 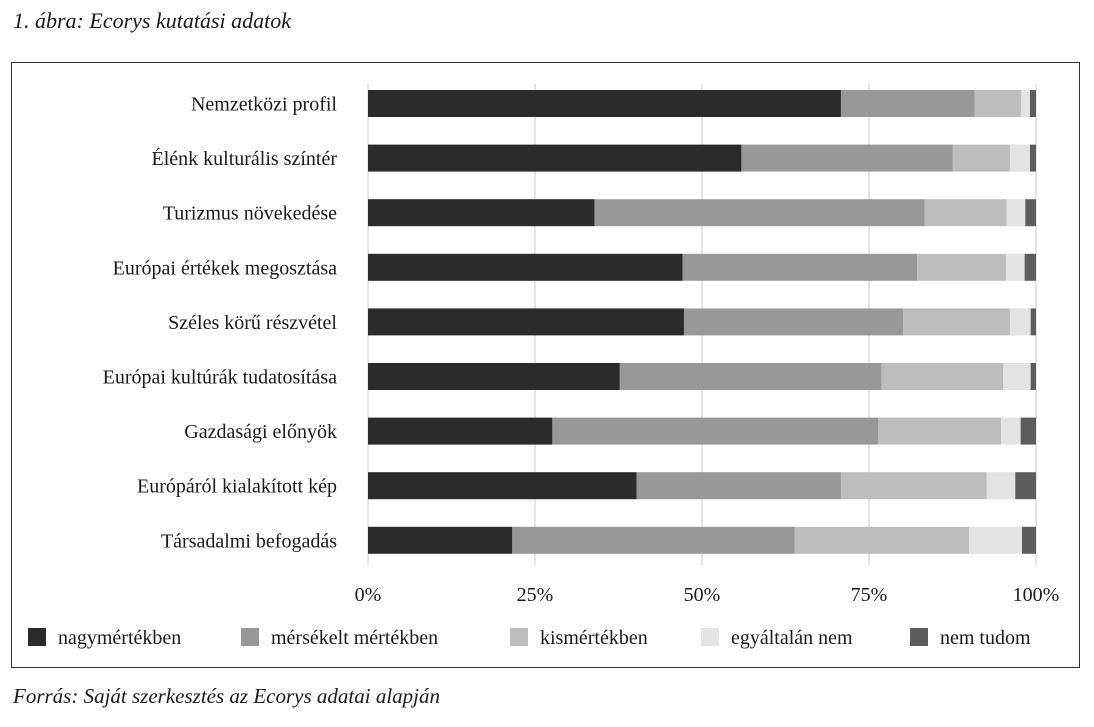 What do you see at coordinates (249, 541) in the screenshot?
I see `category-label: Társadalmi befogadás` at bounding box center [249, 541].